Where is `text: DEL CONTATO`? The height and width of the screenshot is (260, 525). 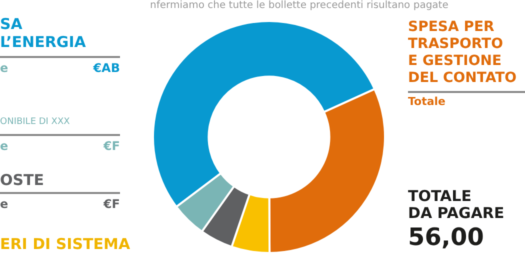 text: DEL CONTATO is located at coordinates (463, 78).